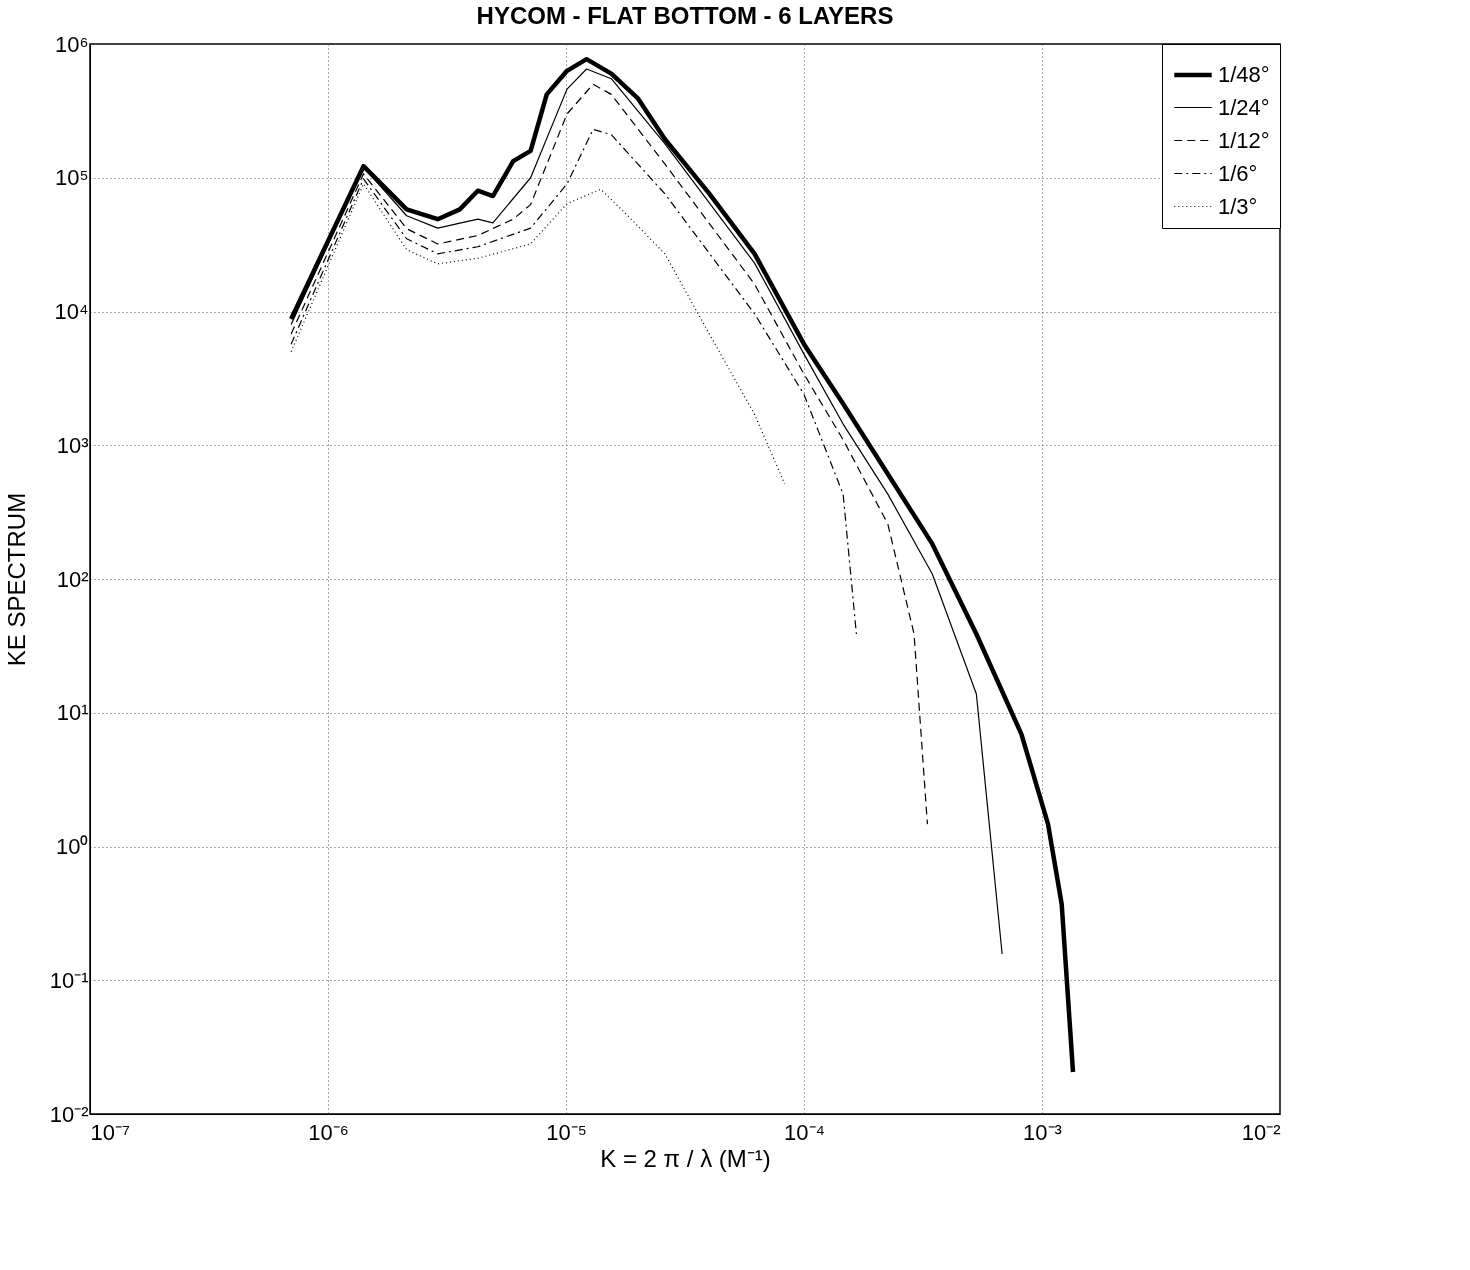 This screenshot has width=1470, height=1270. What do you see at coordinates (685, 15) in the screenshot?
I see `chart-title: HYCOM - FLAT BOTTOM - 6 LAYERS` at bounding box center [685, 15].